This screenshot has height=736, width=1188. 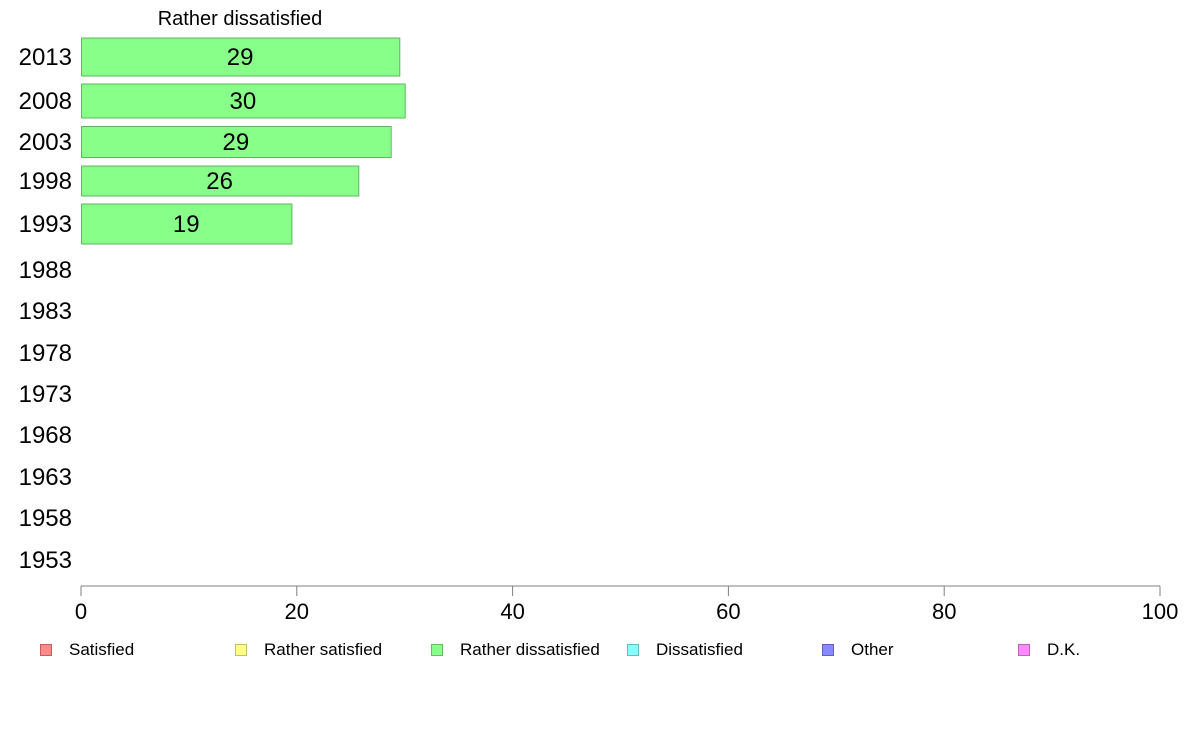 I want to click on bar-2003, so click(x=236, y=142).